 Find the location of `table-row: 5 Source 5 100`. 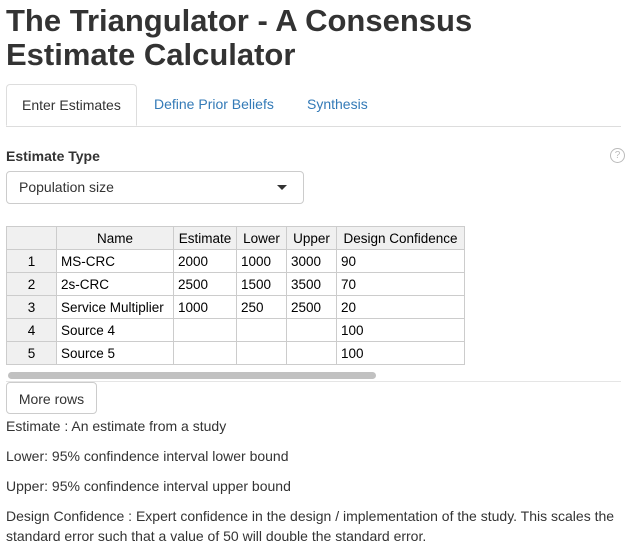

table-row: 5 Source 5 100 is located at coordinates (235, 353).